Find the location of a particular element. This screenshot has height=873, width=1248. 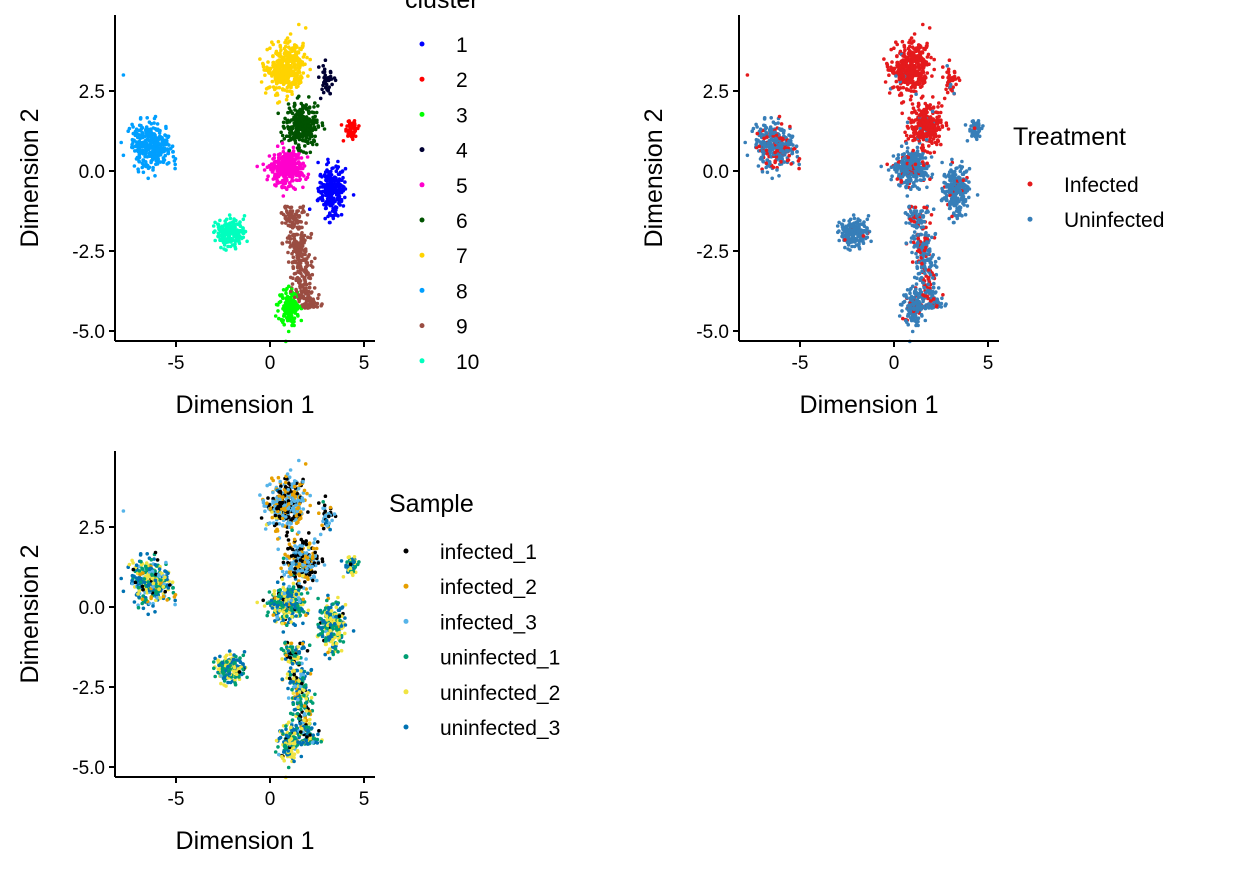

y-tick-label: -5.0 is located at coordinates (88, 332).